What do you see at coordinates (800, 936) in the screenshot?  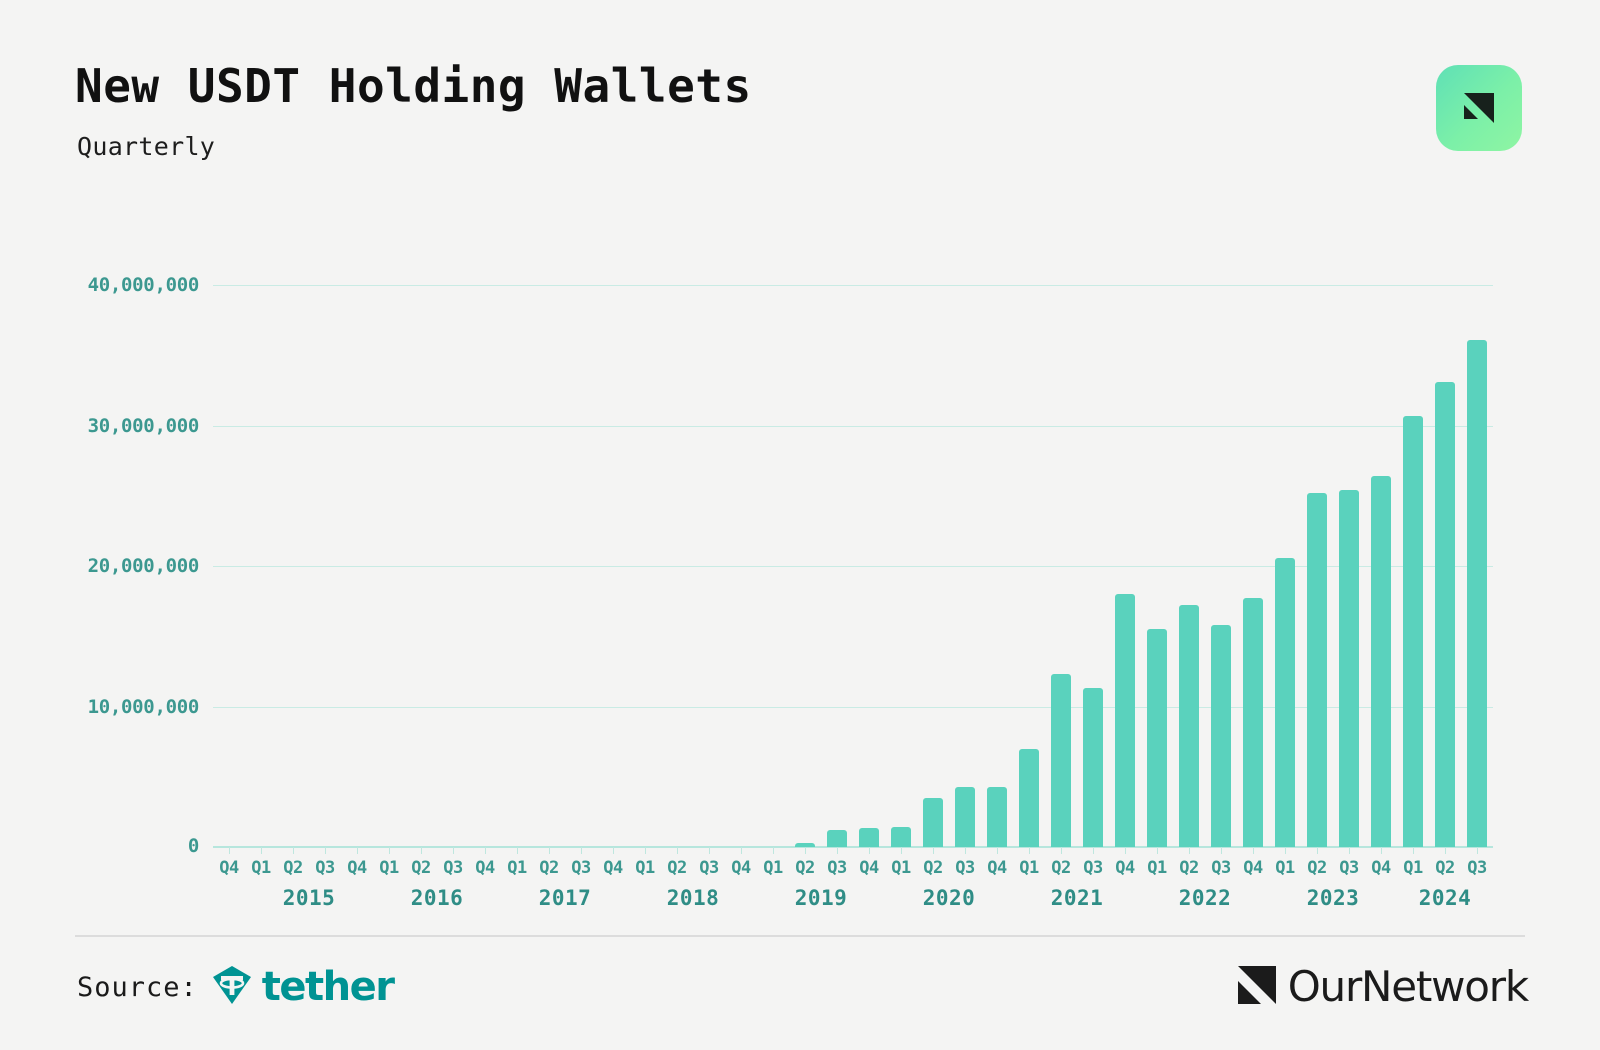 I see `footer-divider` at bounding box center [800, 936].